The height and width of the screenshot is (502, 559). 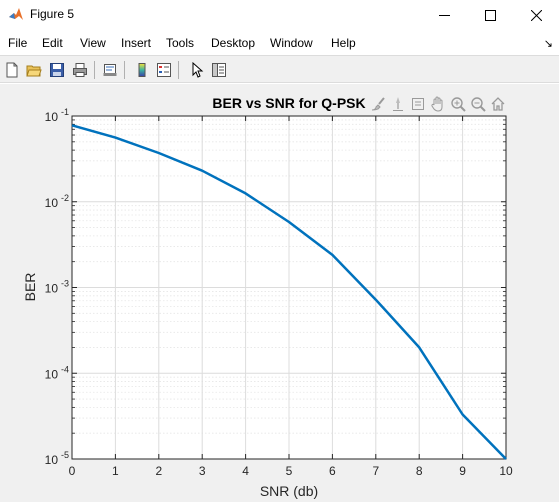 I want to click on property-inspector-icon, so click(x=219, y=70).